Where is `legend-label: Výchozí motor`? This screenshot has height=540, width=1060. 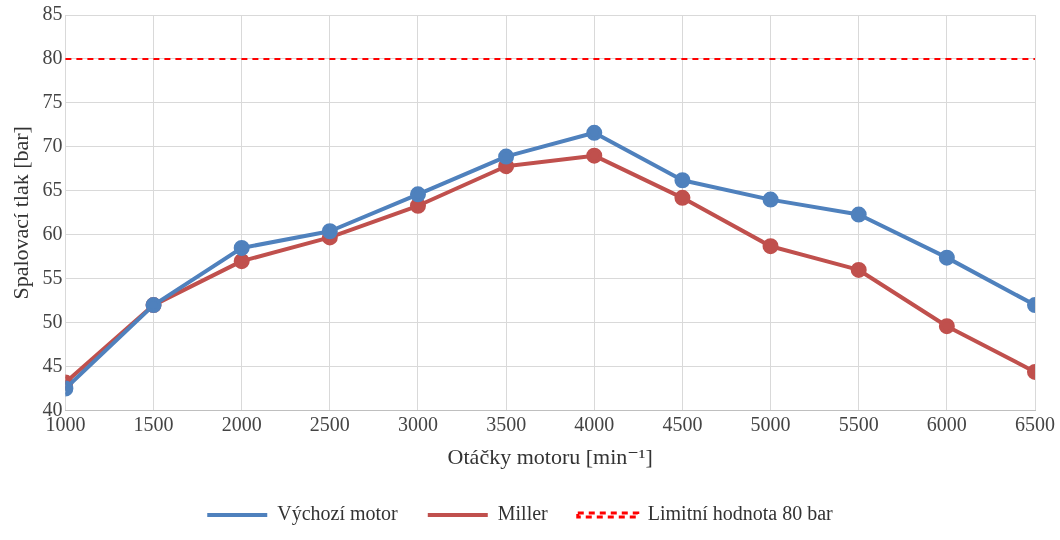 legend-label: Výchozí motor is located at coordinates (338, 514).